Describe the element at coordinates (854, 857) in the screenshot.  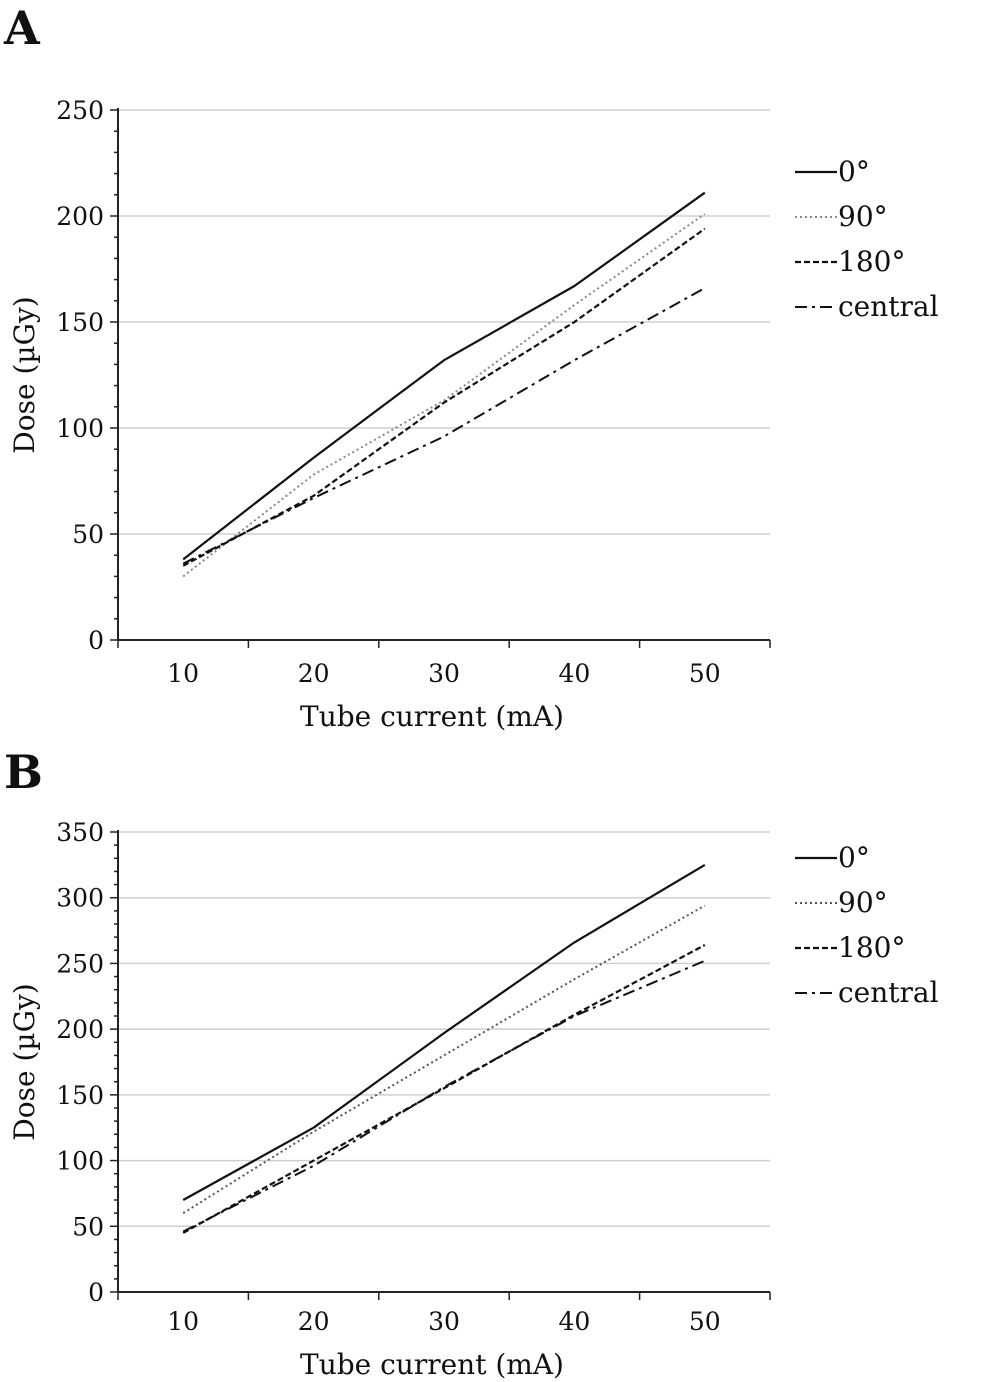
I see `panel-b-legend-label: 0°` at that location.